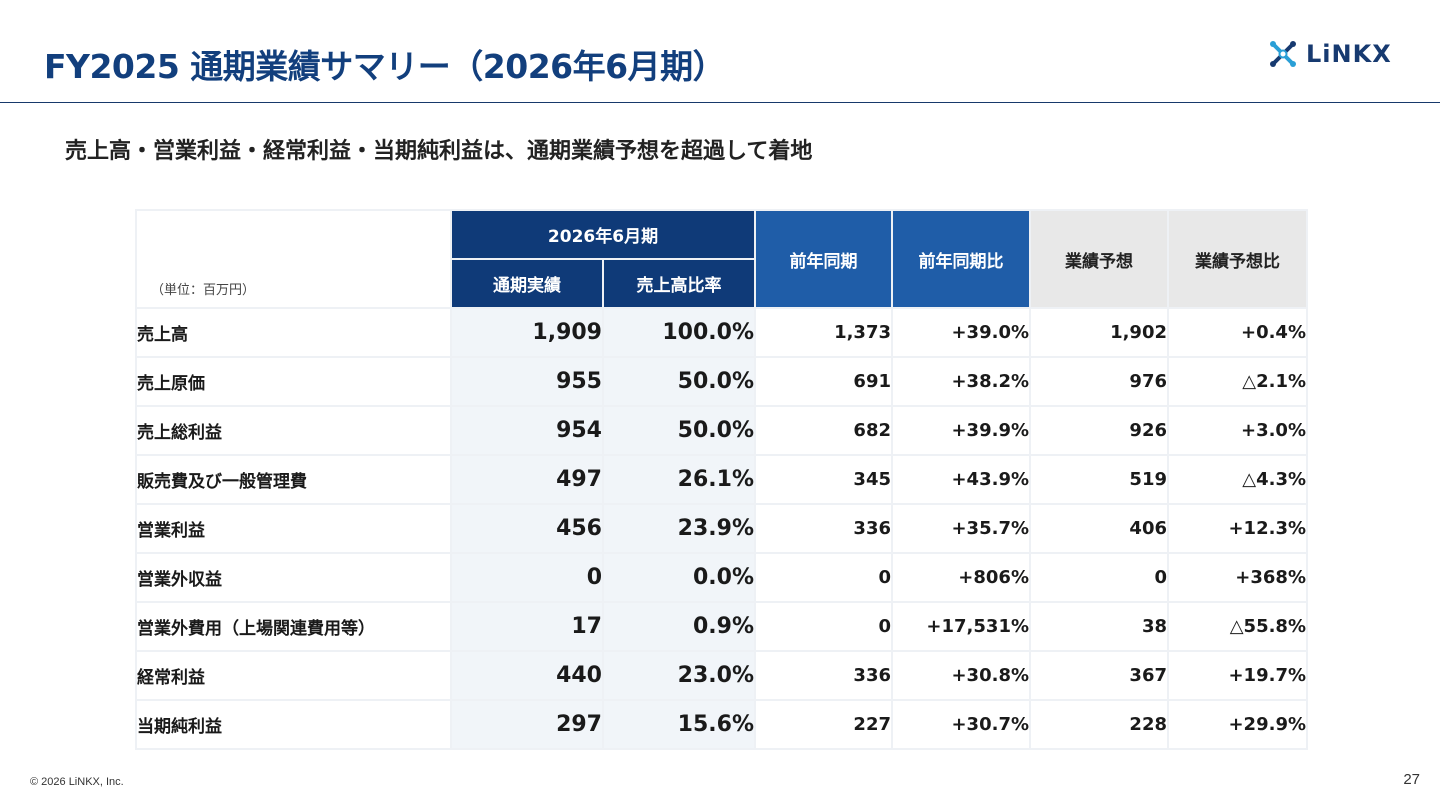  I want to click on col-header-sales-ratio: 売上高比率, so click(679, 283).